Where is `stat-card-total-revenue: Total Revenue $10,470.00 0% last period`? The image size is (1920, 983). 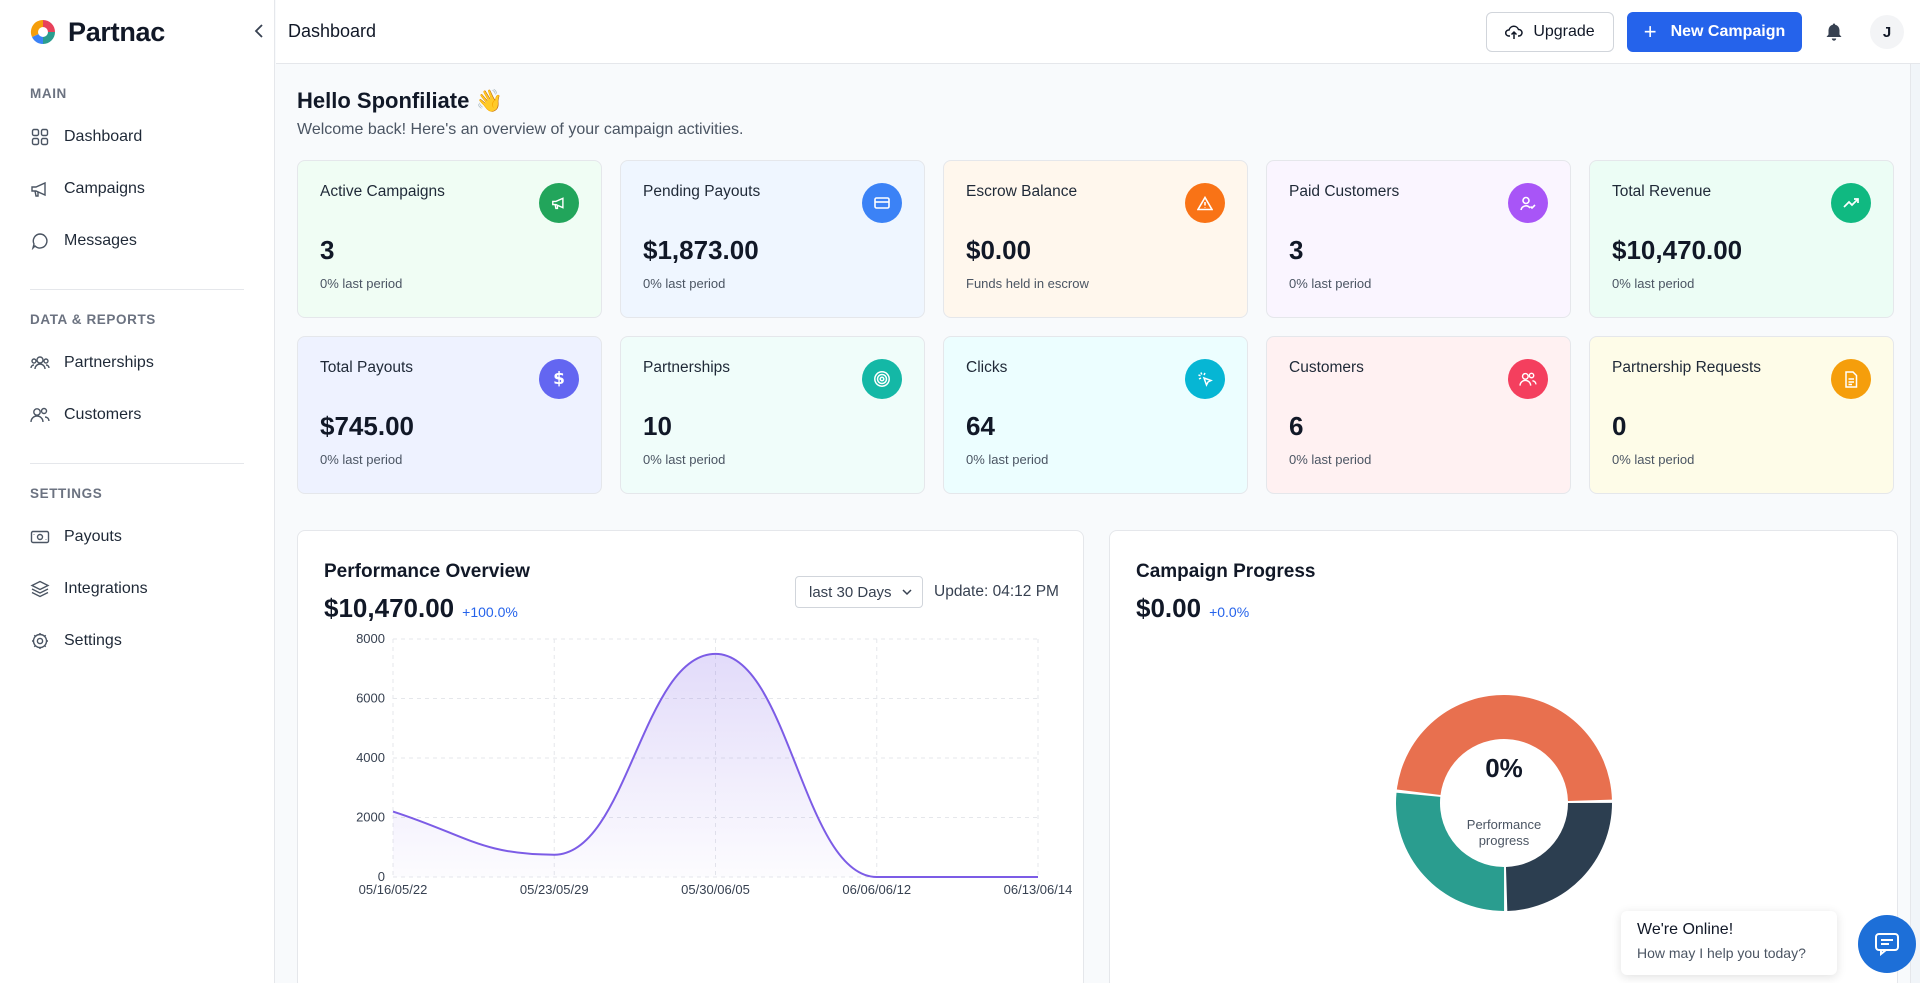
stat-card-total-revenue: Total Revenue $10,470.00 0% last period is located at coordinates (1741, 239).